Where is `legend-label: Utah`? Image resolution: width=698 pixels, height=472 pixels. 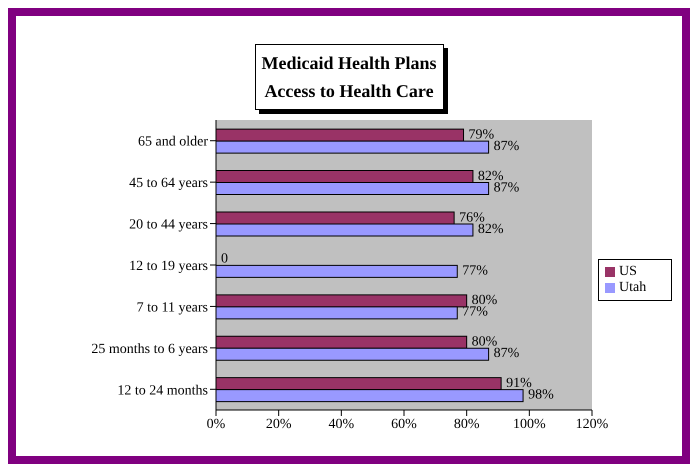 legend-label: Utah is located at coordinates (632, 287).